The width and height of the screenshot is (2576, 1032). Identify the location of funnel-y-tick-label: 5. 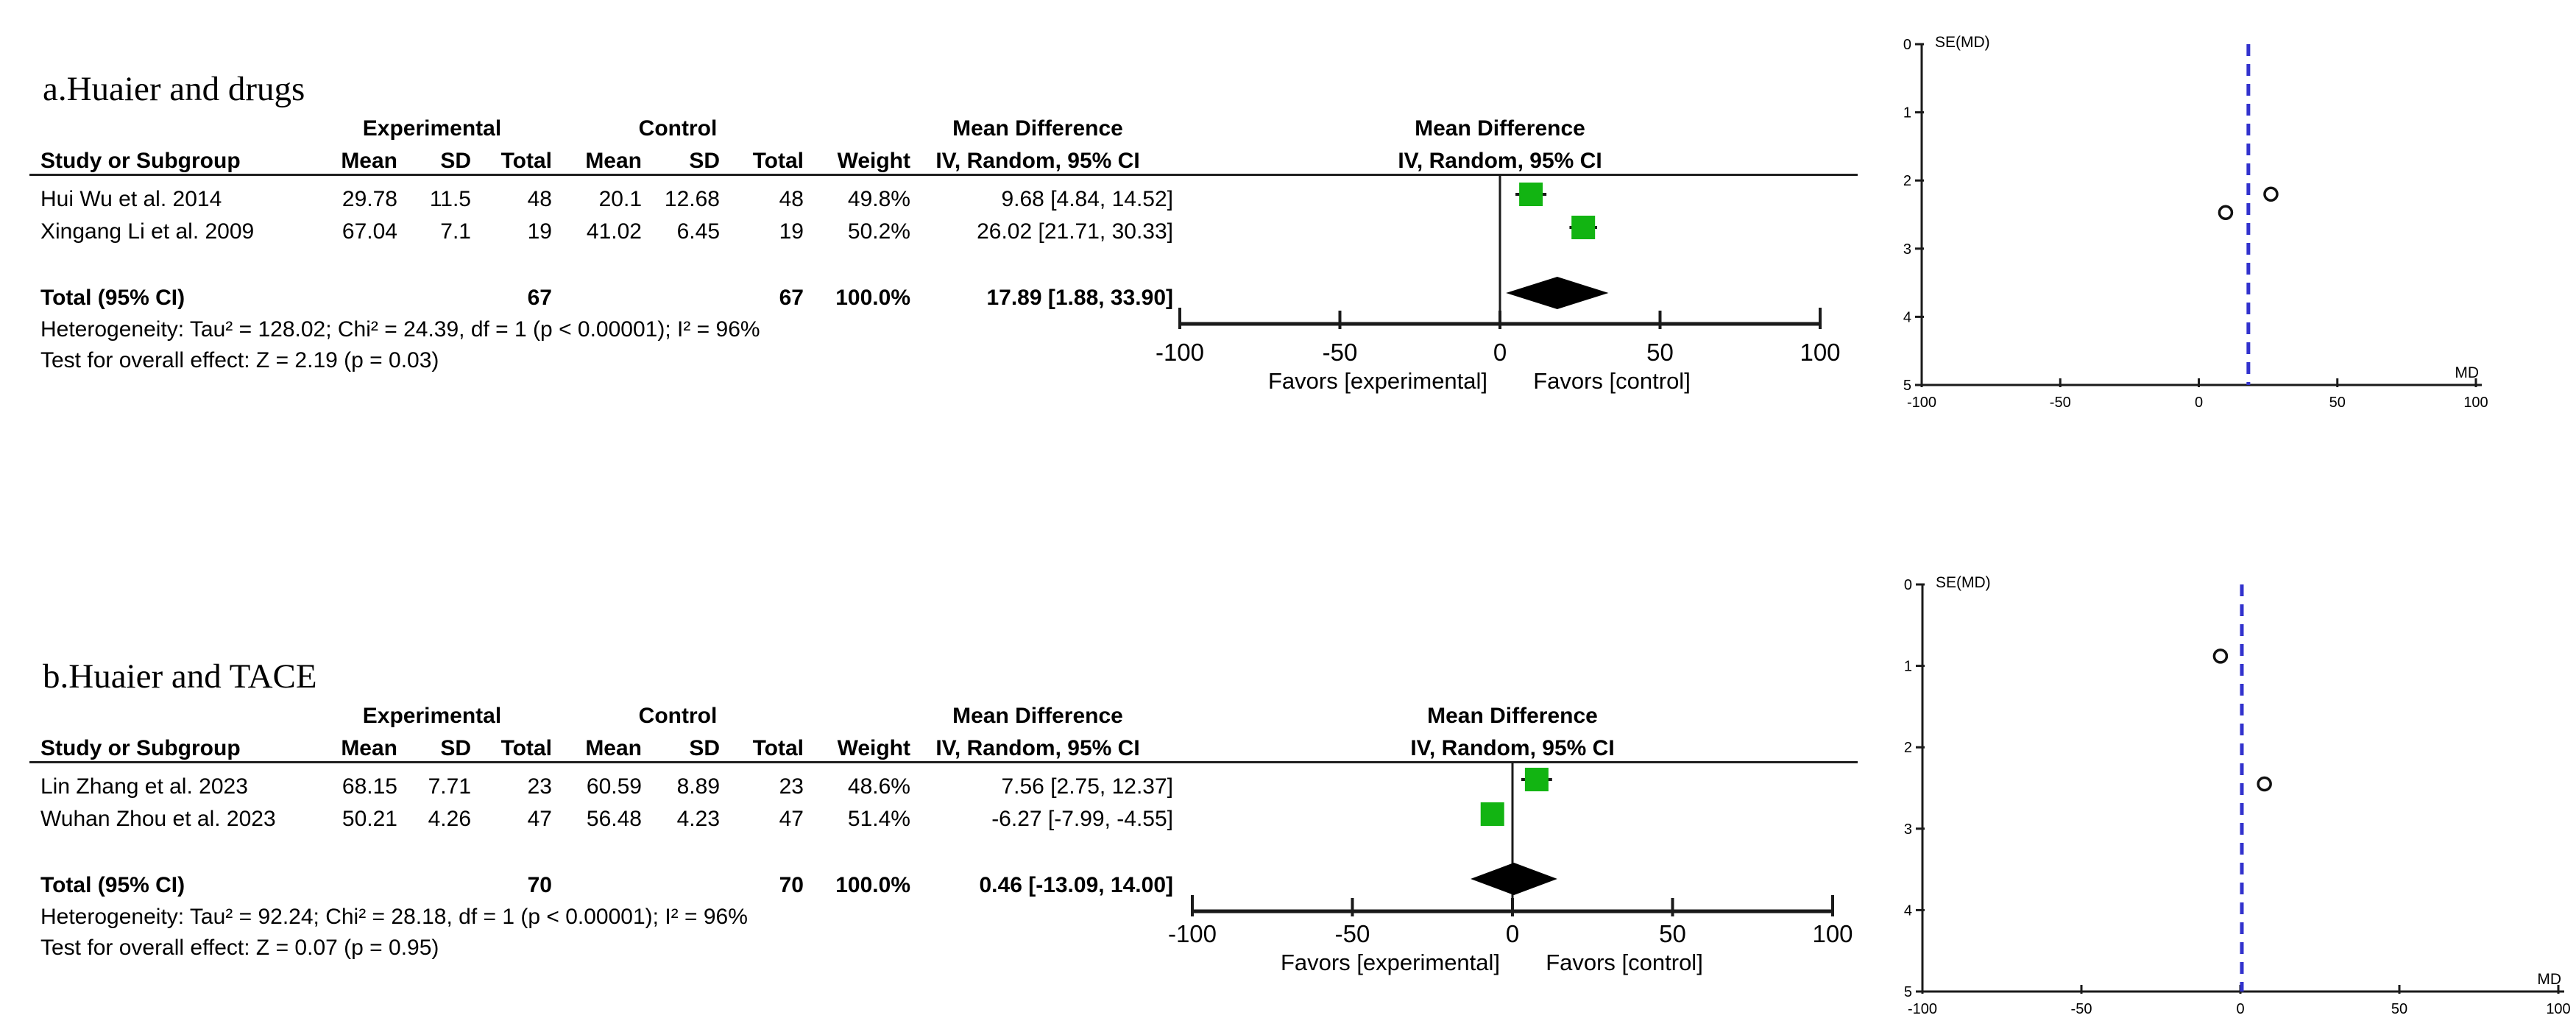
(1908, 992).